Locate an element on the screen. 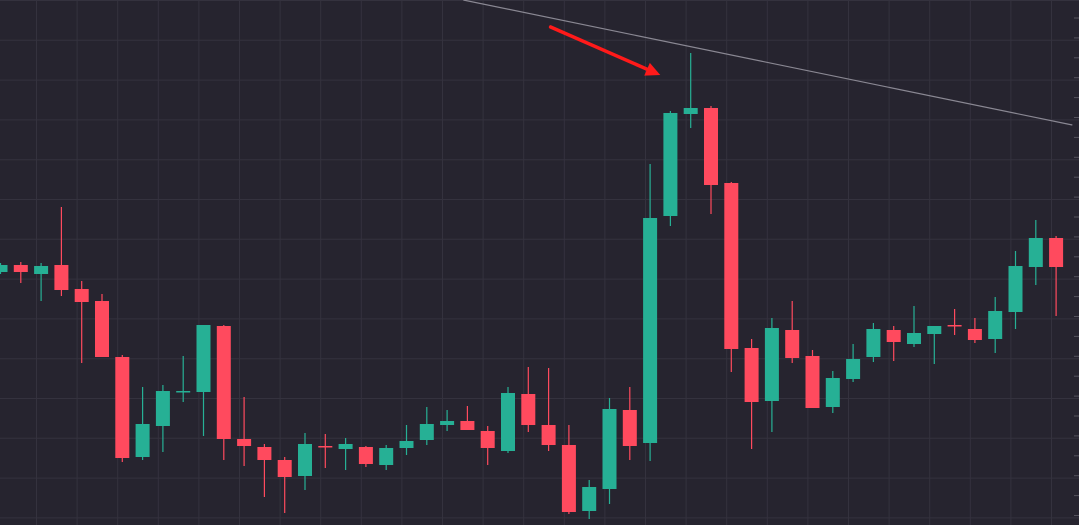  arrow-shaft is located at coordinates (600, 48).